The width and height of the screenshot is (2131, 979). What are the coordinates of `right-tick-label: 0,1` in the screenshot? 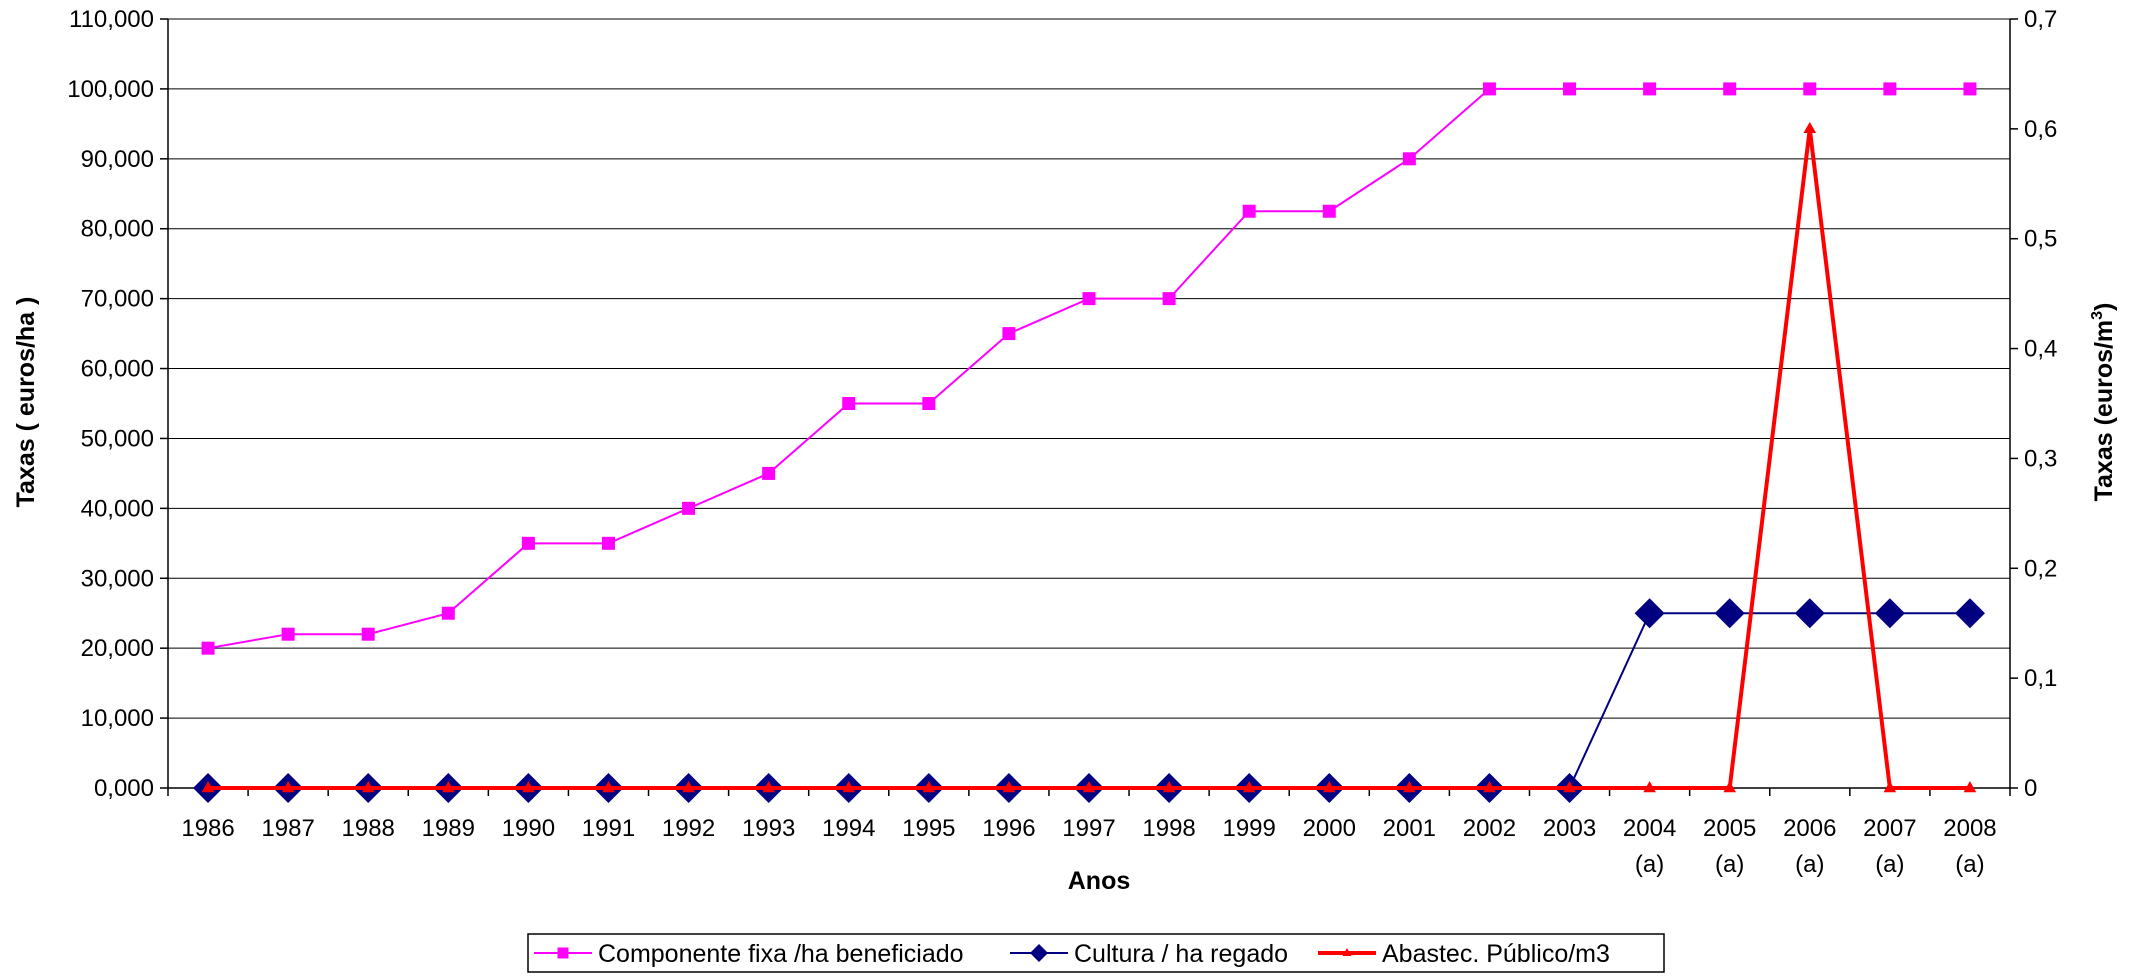 It's located at (2040, 678).